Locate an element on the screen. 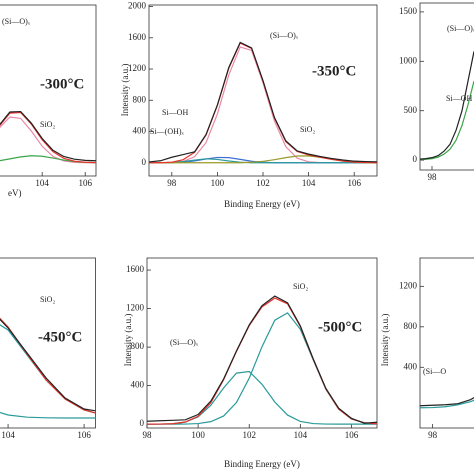  panel: 104 106 eV) (Si—O)ₓ -300°C SiO₂ is located at coordinates (48, 101).